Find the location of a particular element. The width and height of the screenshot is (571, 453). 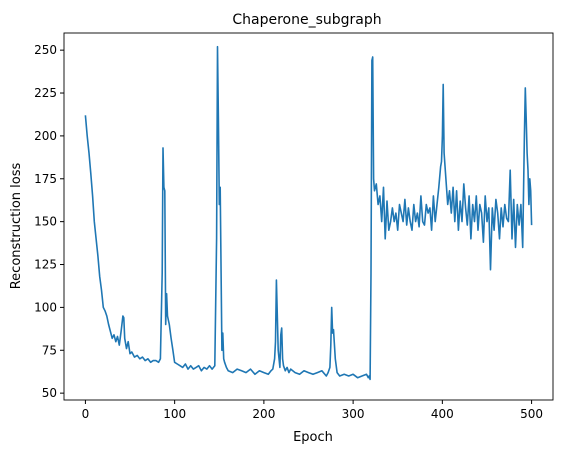

y-tick-label: 100 is located at coordinates (45, 307).